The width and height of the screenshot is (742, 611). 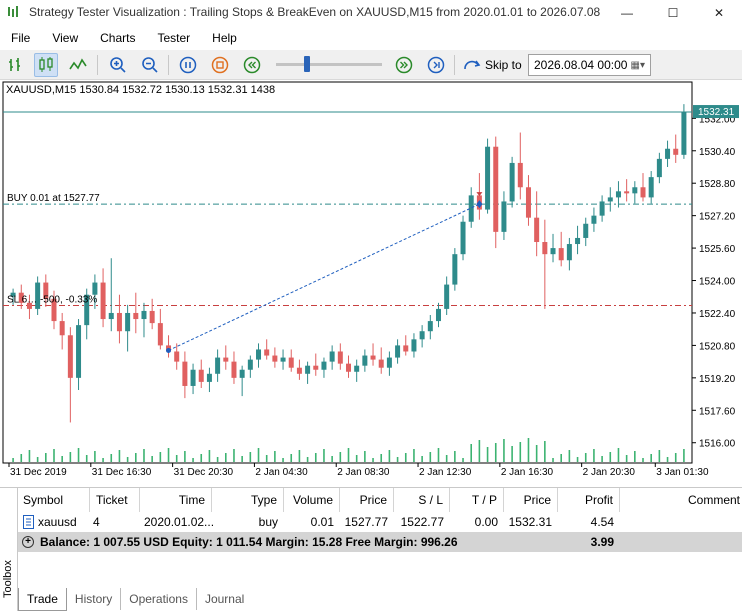 I want to click on tab-journal: Journal, so click(x=224, y=599).